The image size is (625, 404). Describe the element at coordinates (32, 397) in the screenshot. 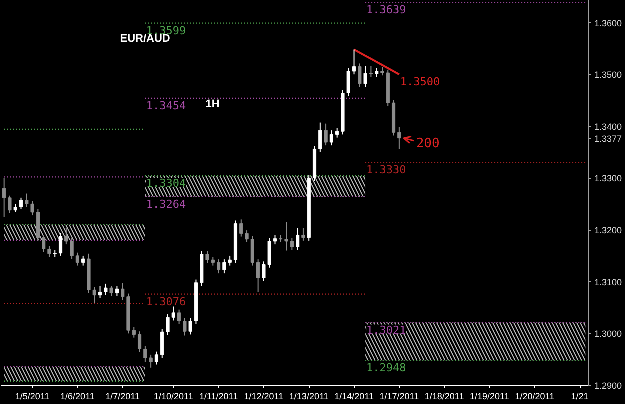

I see `x-tick-label: 1/5/2011` at that location.